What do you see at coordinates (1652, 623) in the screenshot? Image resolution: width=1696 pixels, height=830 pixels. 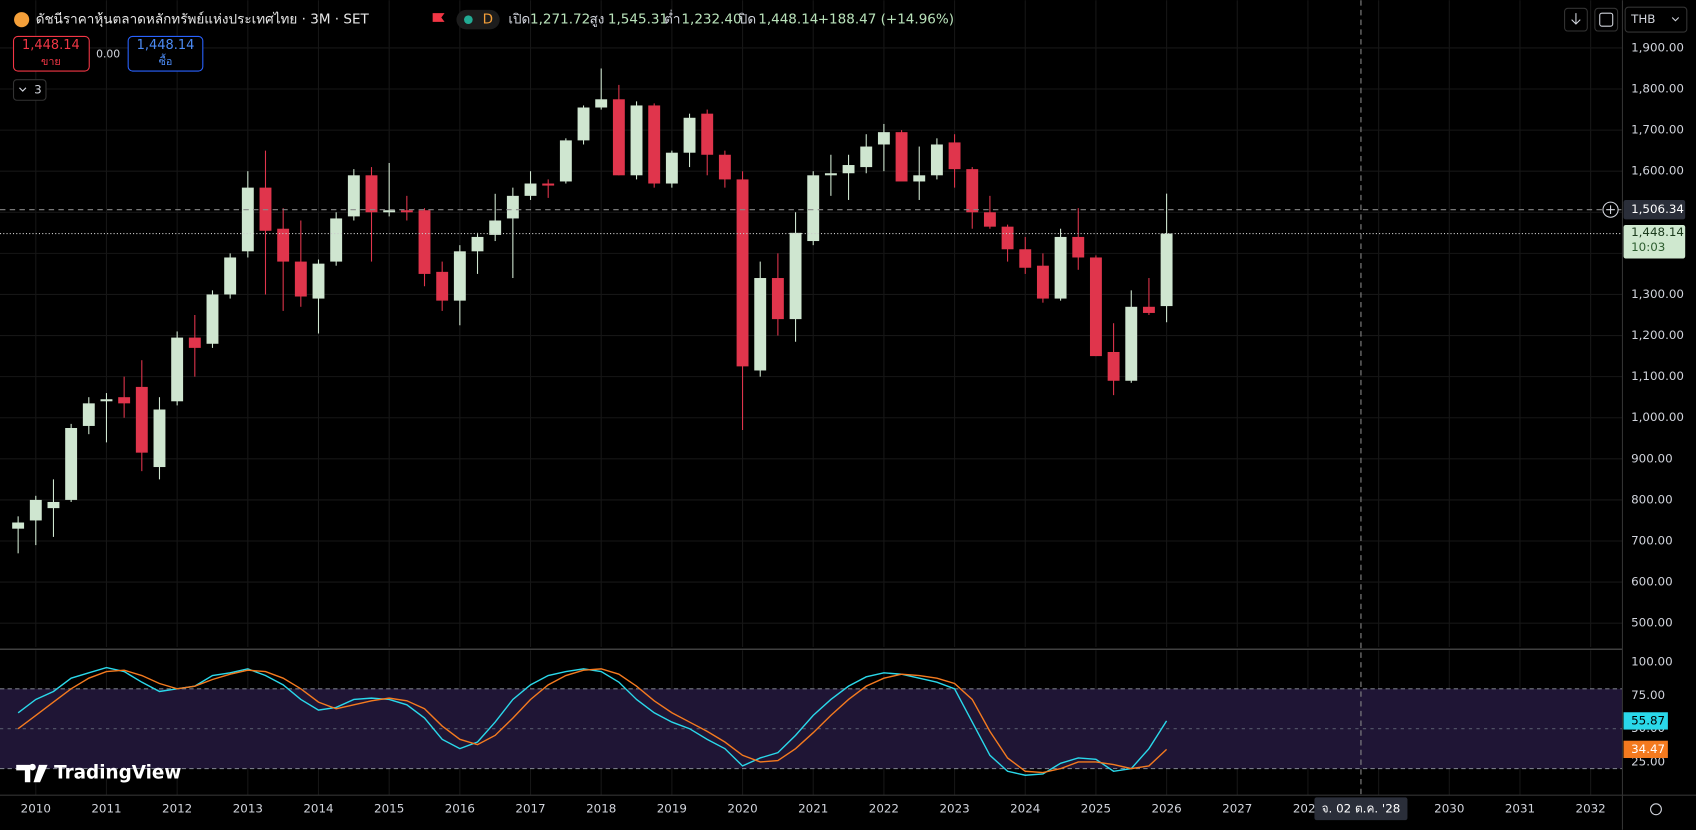 I see `y-tick-label: 500.00` at bounding box center [1652, 623].